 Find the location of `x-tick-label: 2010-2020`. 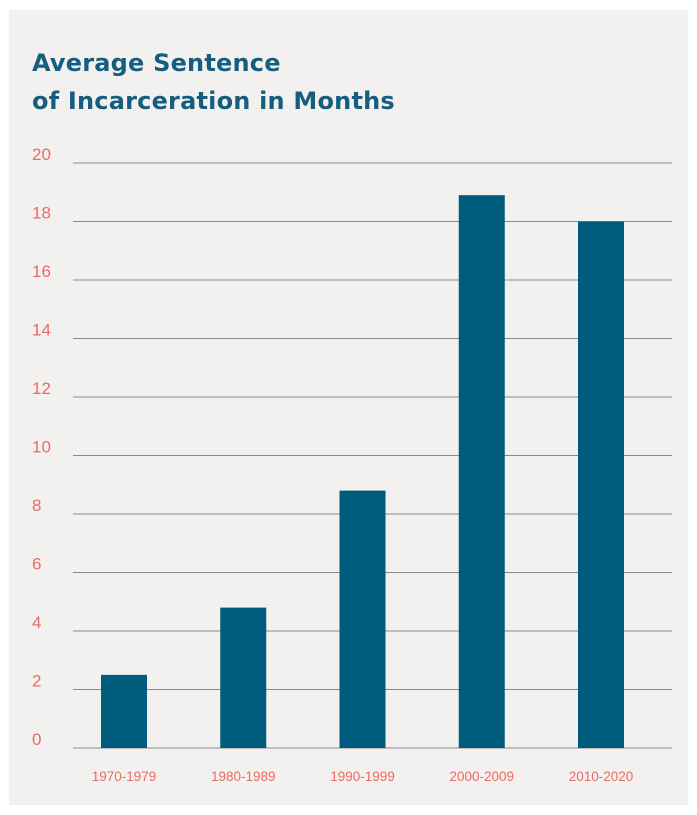

x-tick-label: 2010-2020 is located at coordinates (601, 776).